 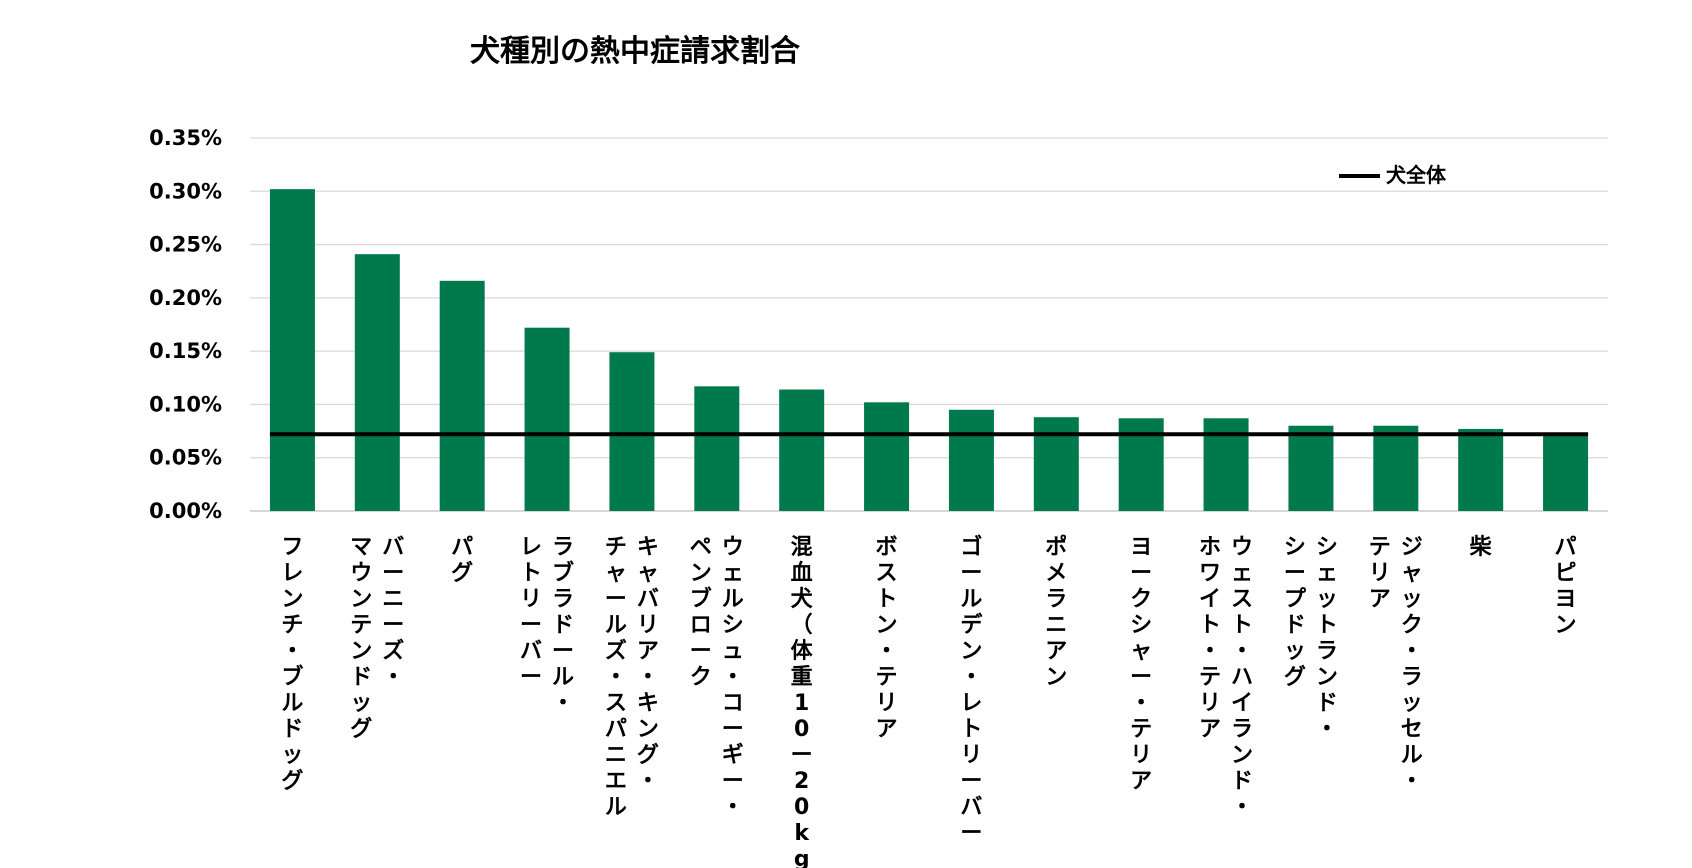 What do you see at coordinates (1141, 664) in the screenshot?
I see `category-label: ヨークシャー・テリア` at bounding box center [1141, 664].